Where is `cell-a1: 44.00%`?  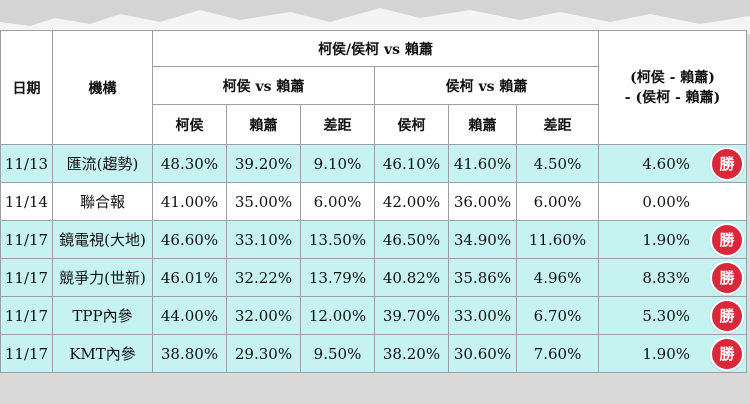 cell-a1: 44.00% is located at coordinates (189, 315).